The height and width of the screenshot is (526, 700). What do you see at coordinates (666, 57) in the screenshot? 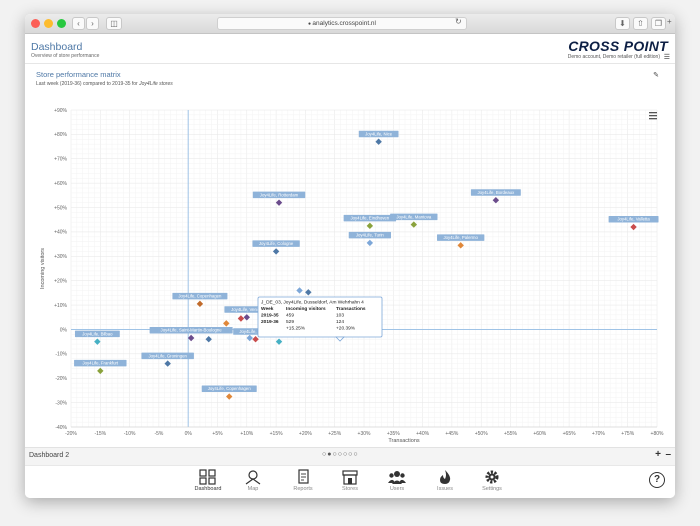
I see `hamburger-menu-icon: ☰` at bounding box center [666, 57].